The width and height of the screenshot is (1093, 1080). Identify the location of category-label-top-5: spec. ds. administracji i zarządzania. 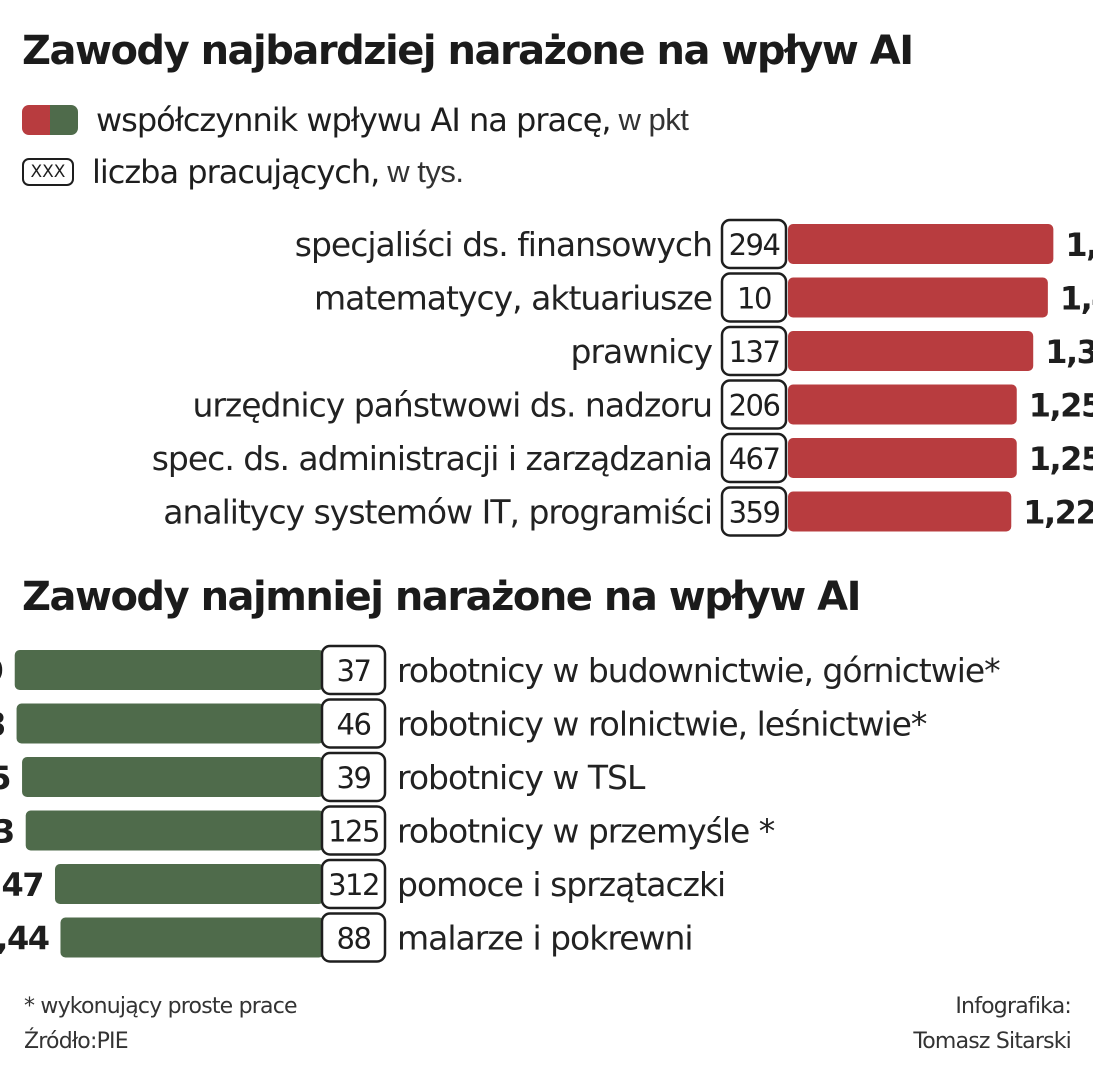
(432, 458).